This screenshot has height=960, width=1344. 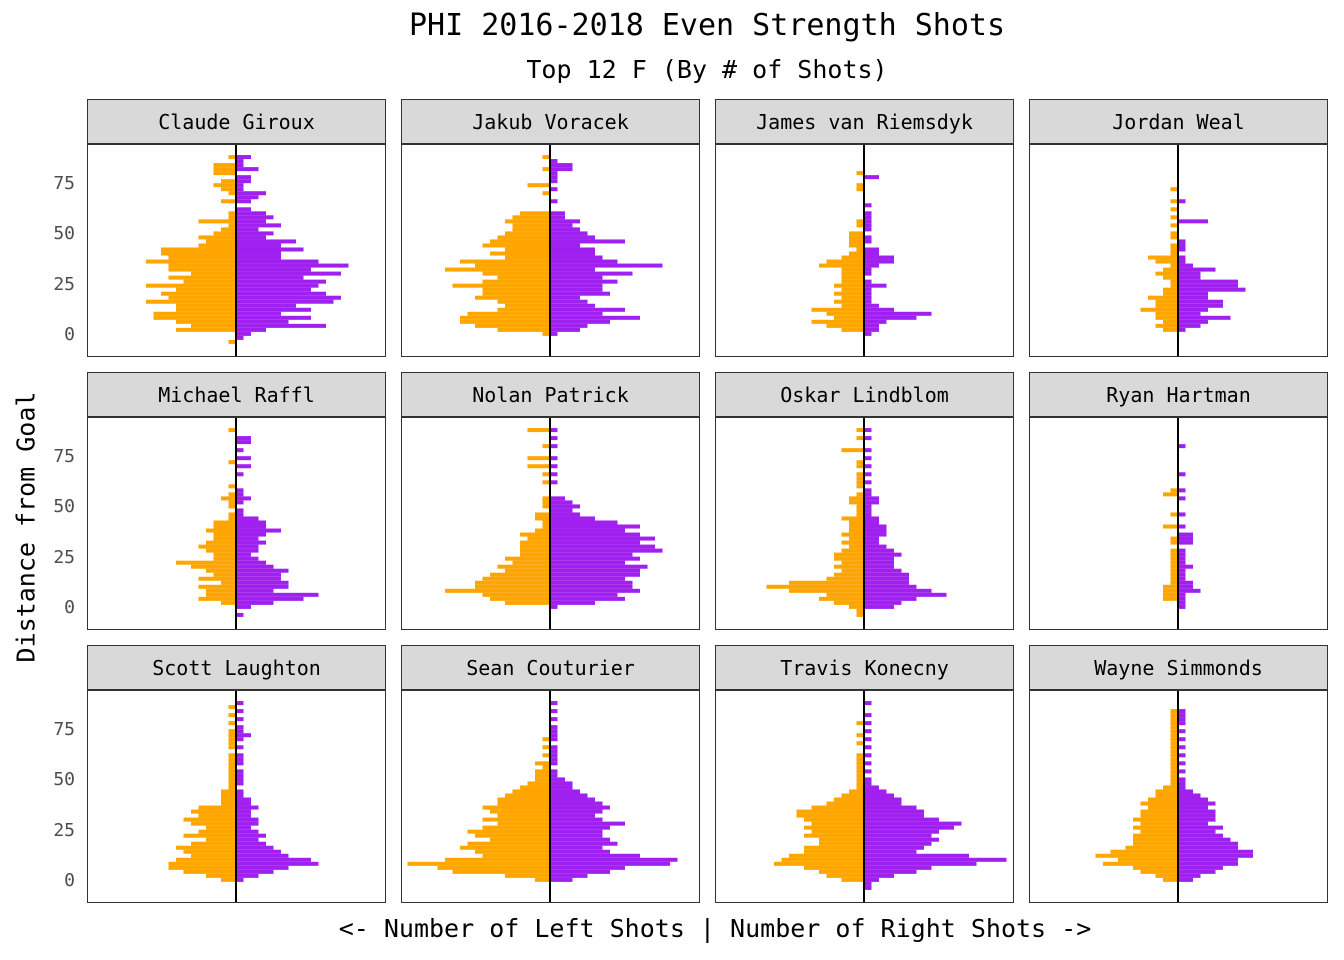 I want to click on y-tick-label: 50, so click(x=64, y=507).